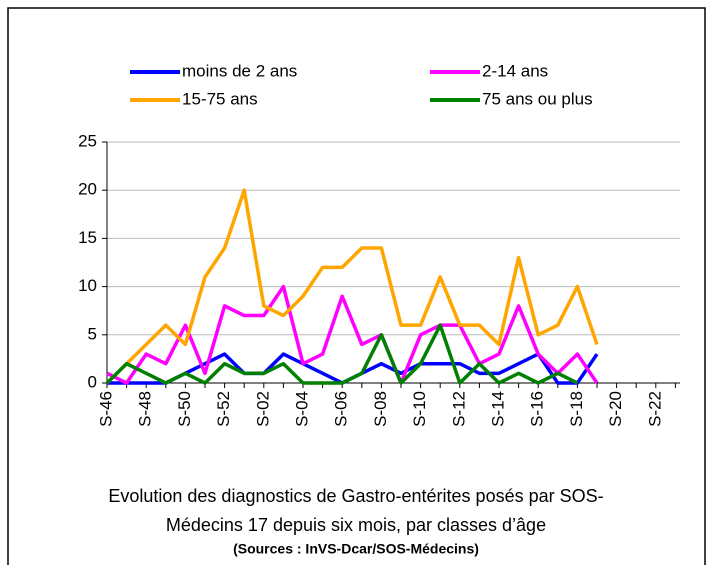 The image size is (713, 565). I want to click on x-tick-label: S-22, so click(654, 409).